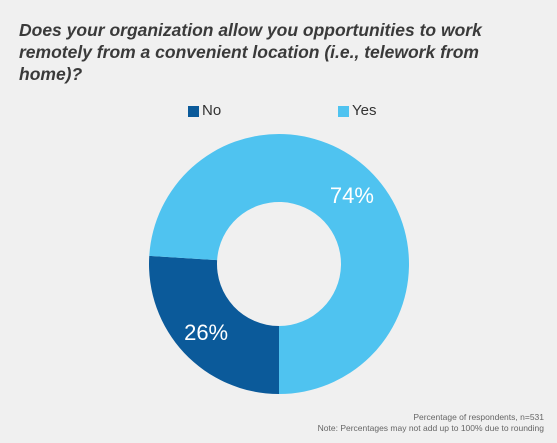 This screenshot has height=443, width=557. Describe the element at coordinates (206, 332) in the screenshot. I see `data-label-no: 26%` at that location.